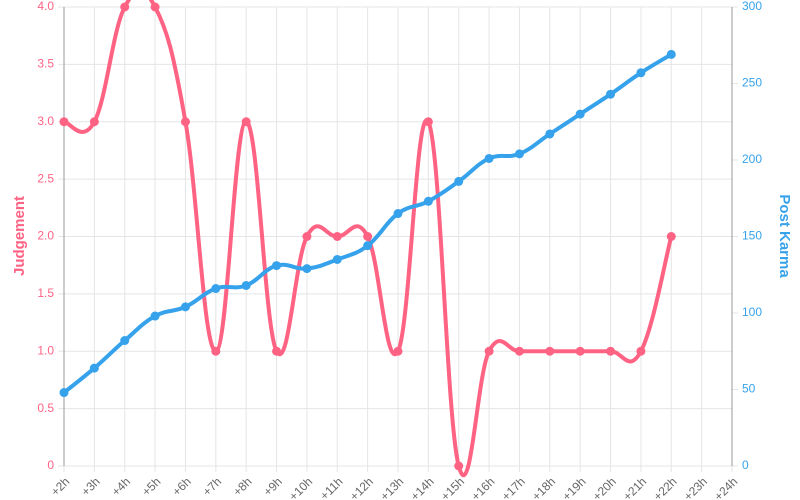  What do you see at coordinates (665, 487) in the screenshot?
I see `x-tick-label: +22h` at bounding box center [665, 487].